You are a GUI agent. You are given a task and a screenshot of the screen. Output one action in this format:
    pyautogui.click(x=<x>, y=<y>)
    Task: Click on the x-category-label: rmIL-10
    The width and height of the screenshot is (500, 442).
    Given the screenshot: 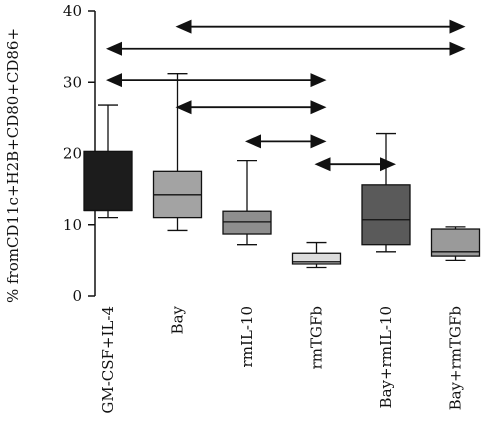 What is the action you would take?
    pyautogui.click(x=247, y=336)
    